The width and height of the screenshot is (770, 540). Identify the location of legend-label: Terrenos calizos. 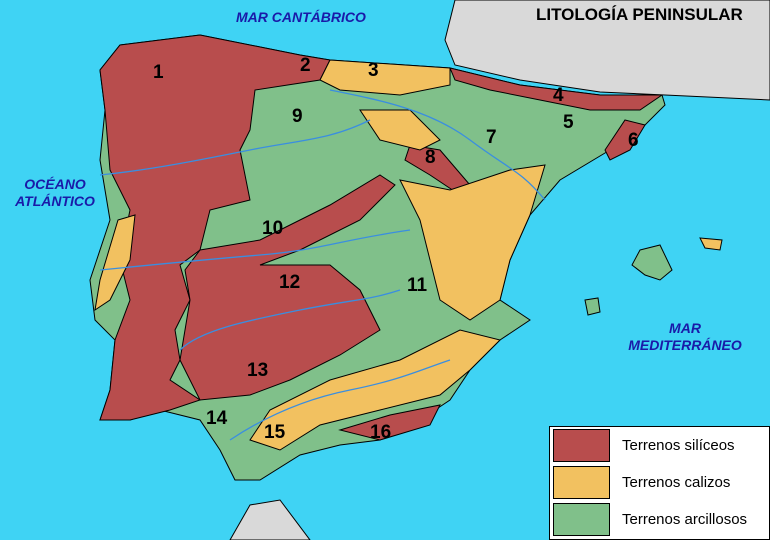
(676, 482).